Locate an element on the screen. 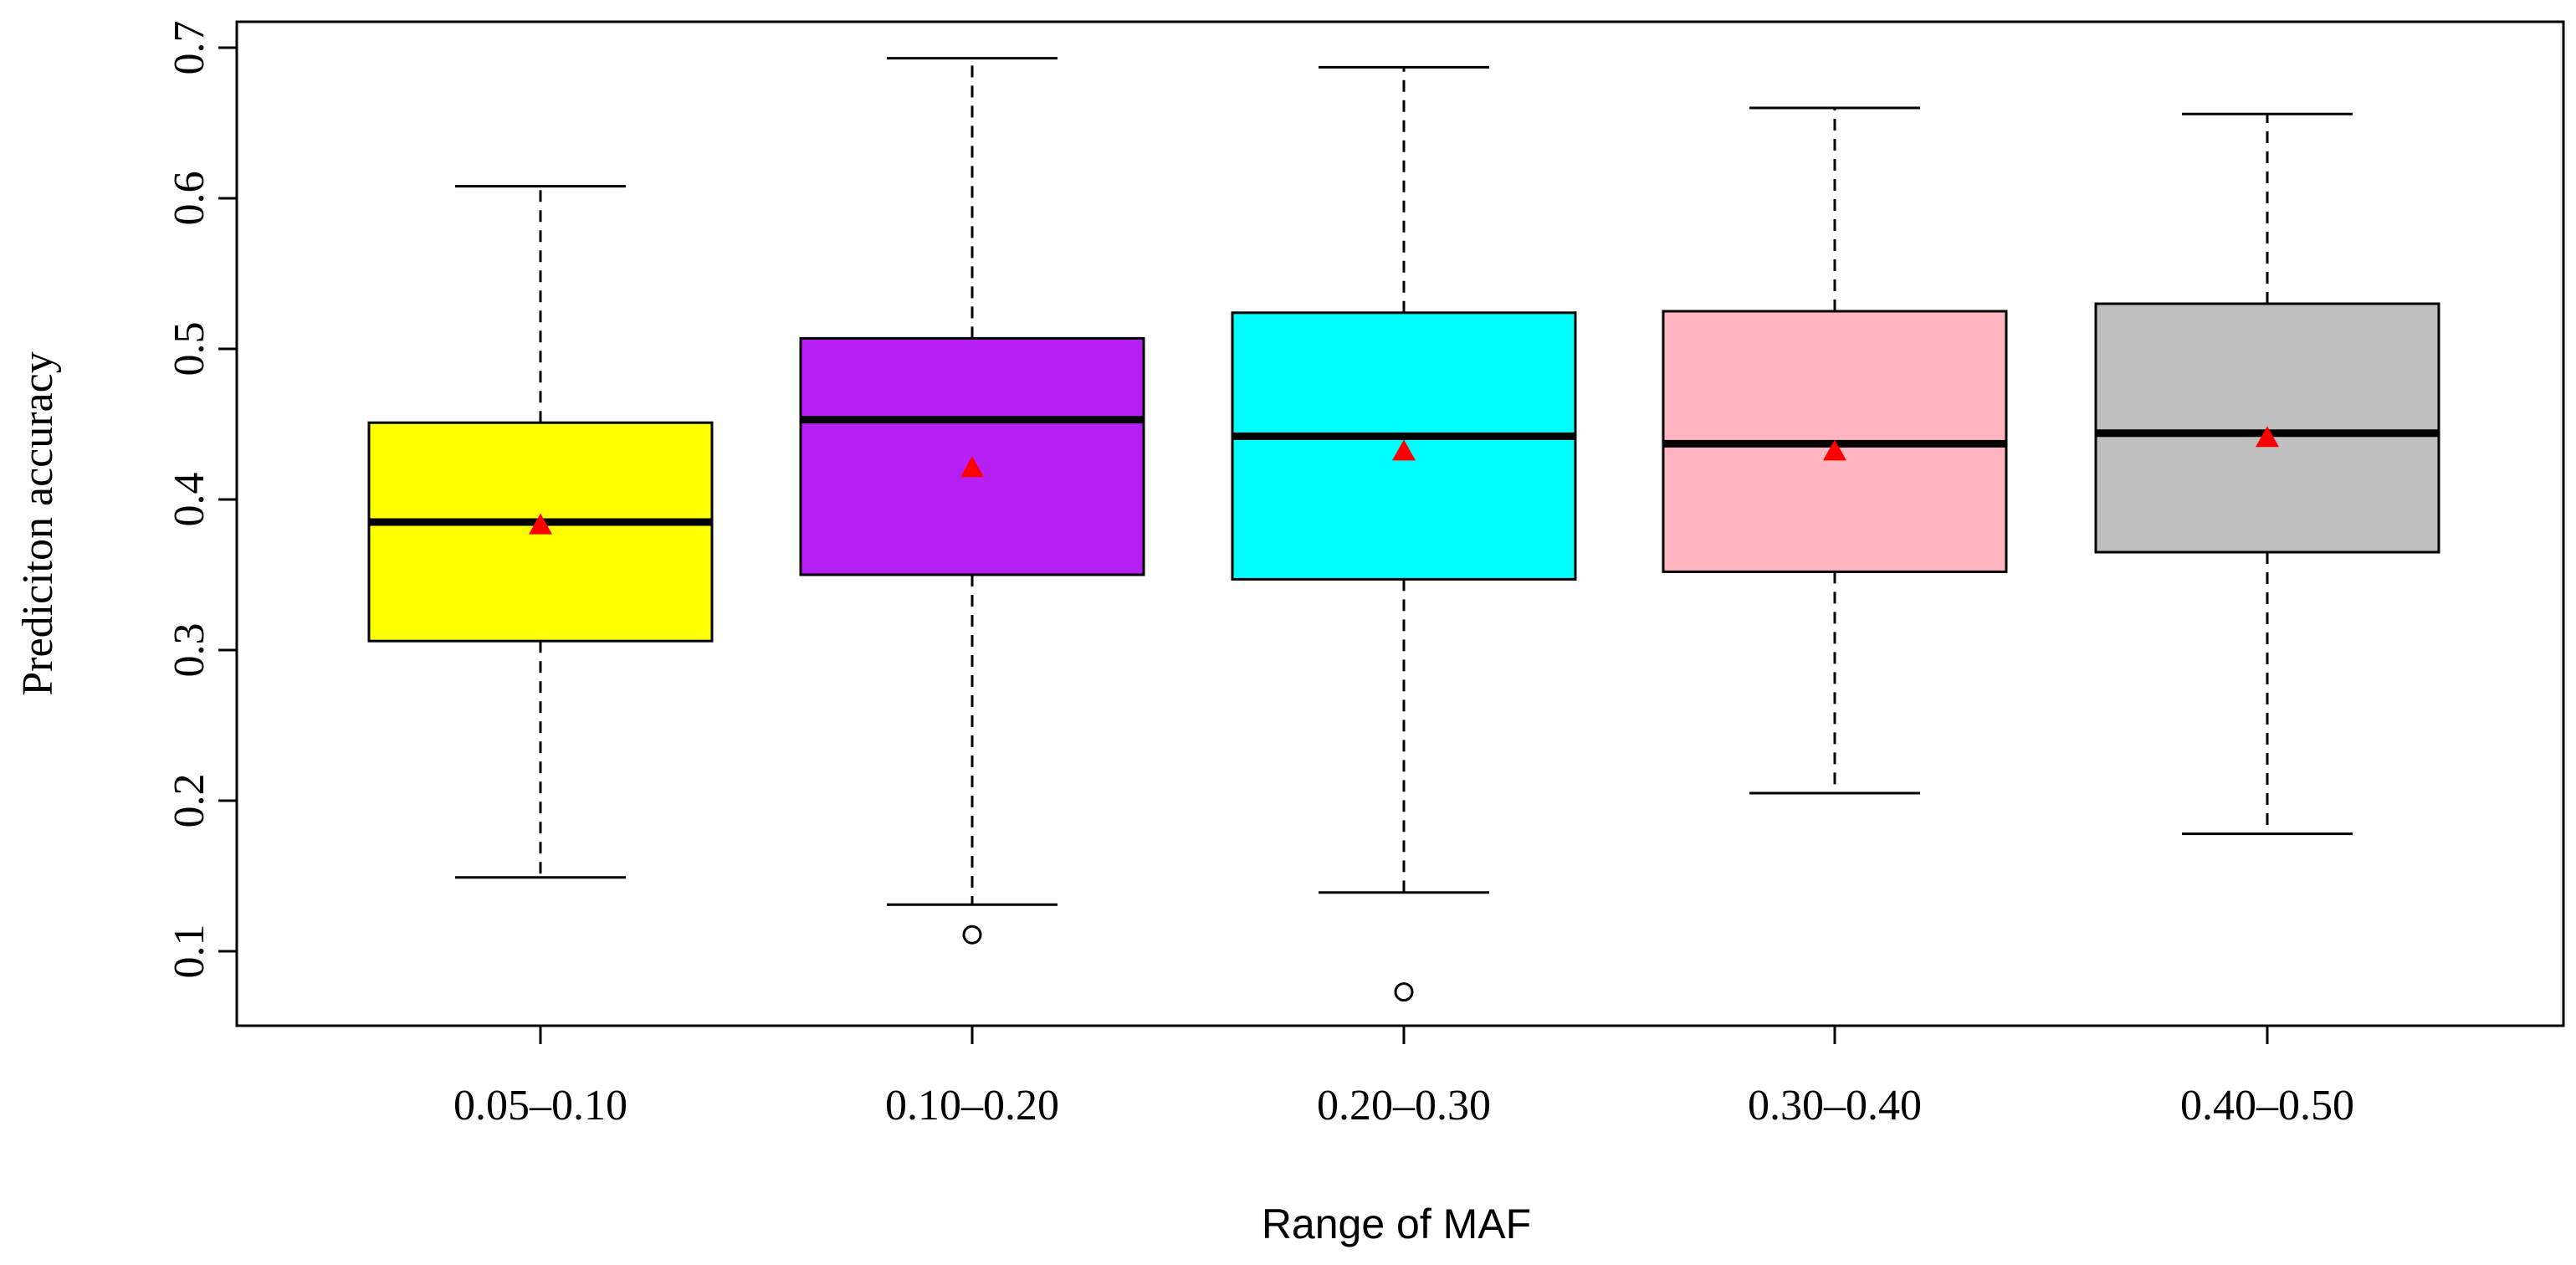  y-tick-label: 0.3 is located at coordinates (190, 650).